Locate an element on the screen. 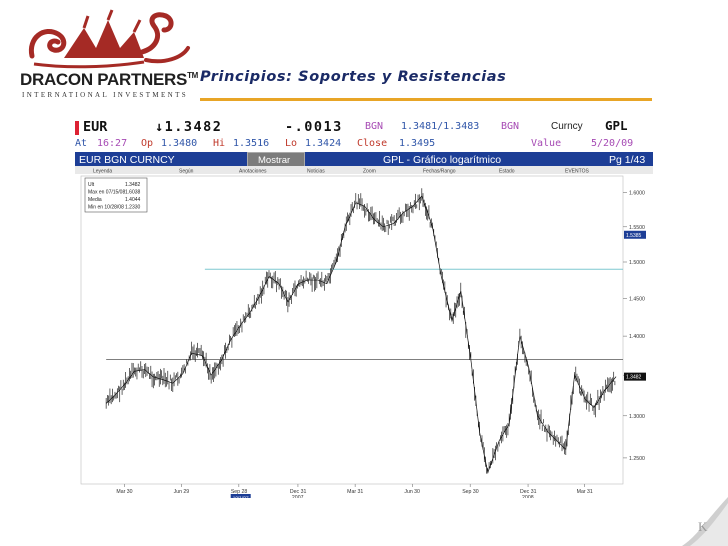 This screenshot has height=546, width=728. toolbar-item: EVENTOS is located at coordinates (577, 172).